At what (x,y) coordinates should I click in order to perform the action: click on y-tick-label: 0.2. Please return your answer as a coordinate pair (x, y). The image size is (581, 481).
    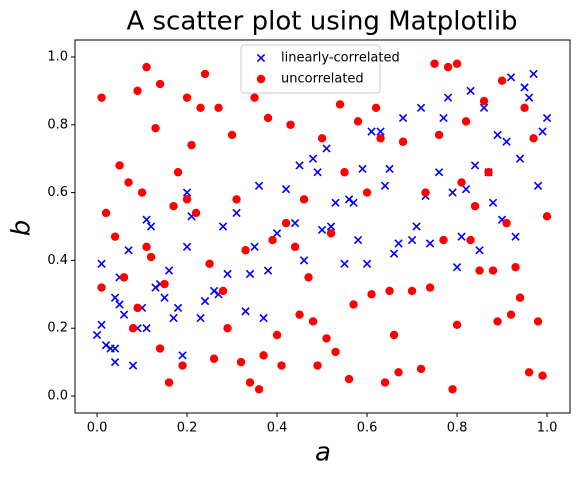
    Looking at the image, I should click on (57, 328).